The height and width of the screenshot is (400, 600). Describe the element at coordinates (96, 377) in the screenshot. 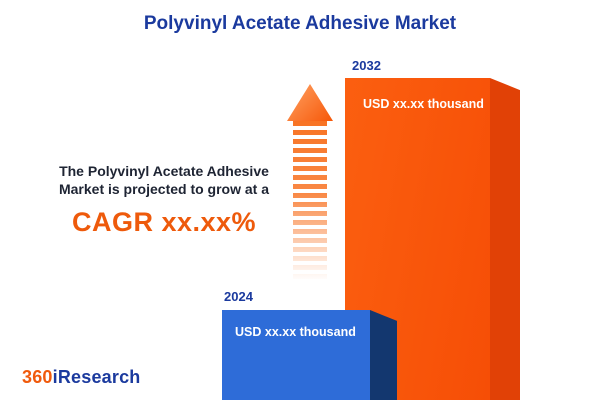

I see `logo-part-iresearch: iResearch` at that location.